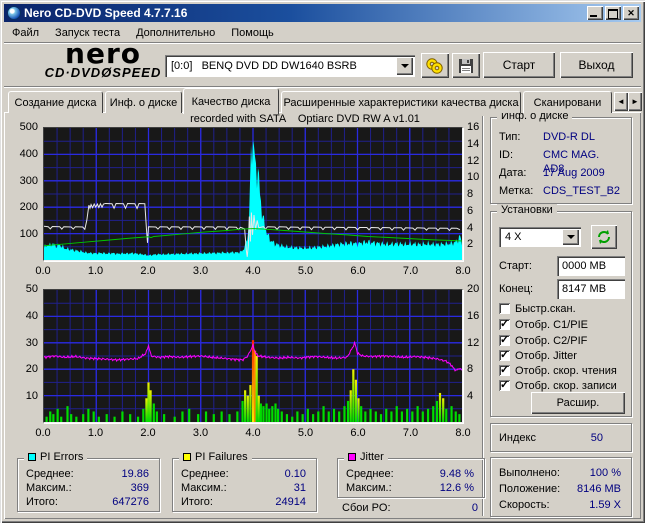  What do you see at coordinates (366, 508) in the screenshot?
I see `po-failures-label: Сбои PO:` at bounding box center [366, 508].